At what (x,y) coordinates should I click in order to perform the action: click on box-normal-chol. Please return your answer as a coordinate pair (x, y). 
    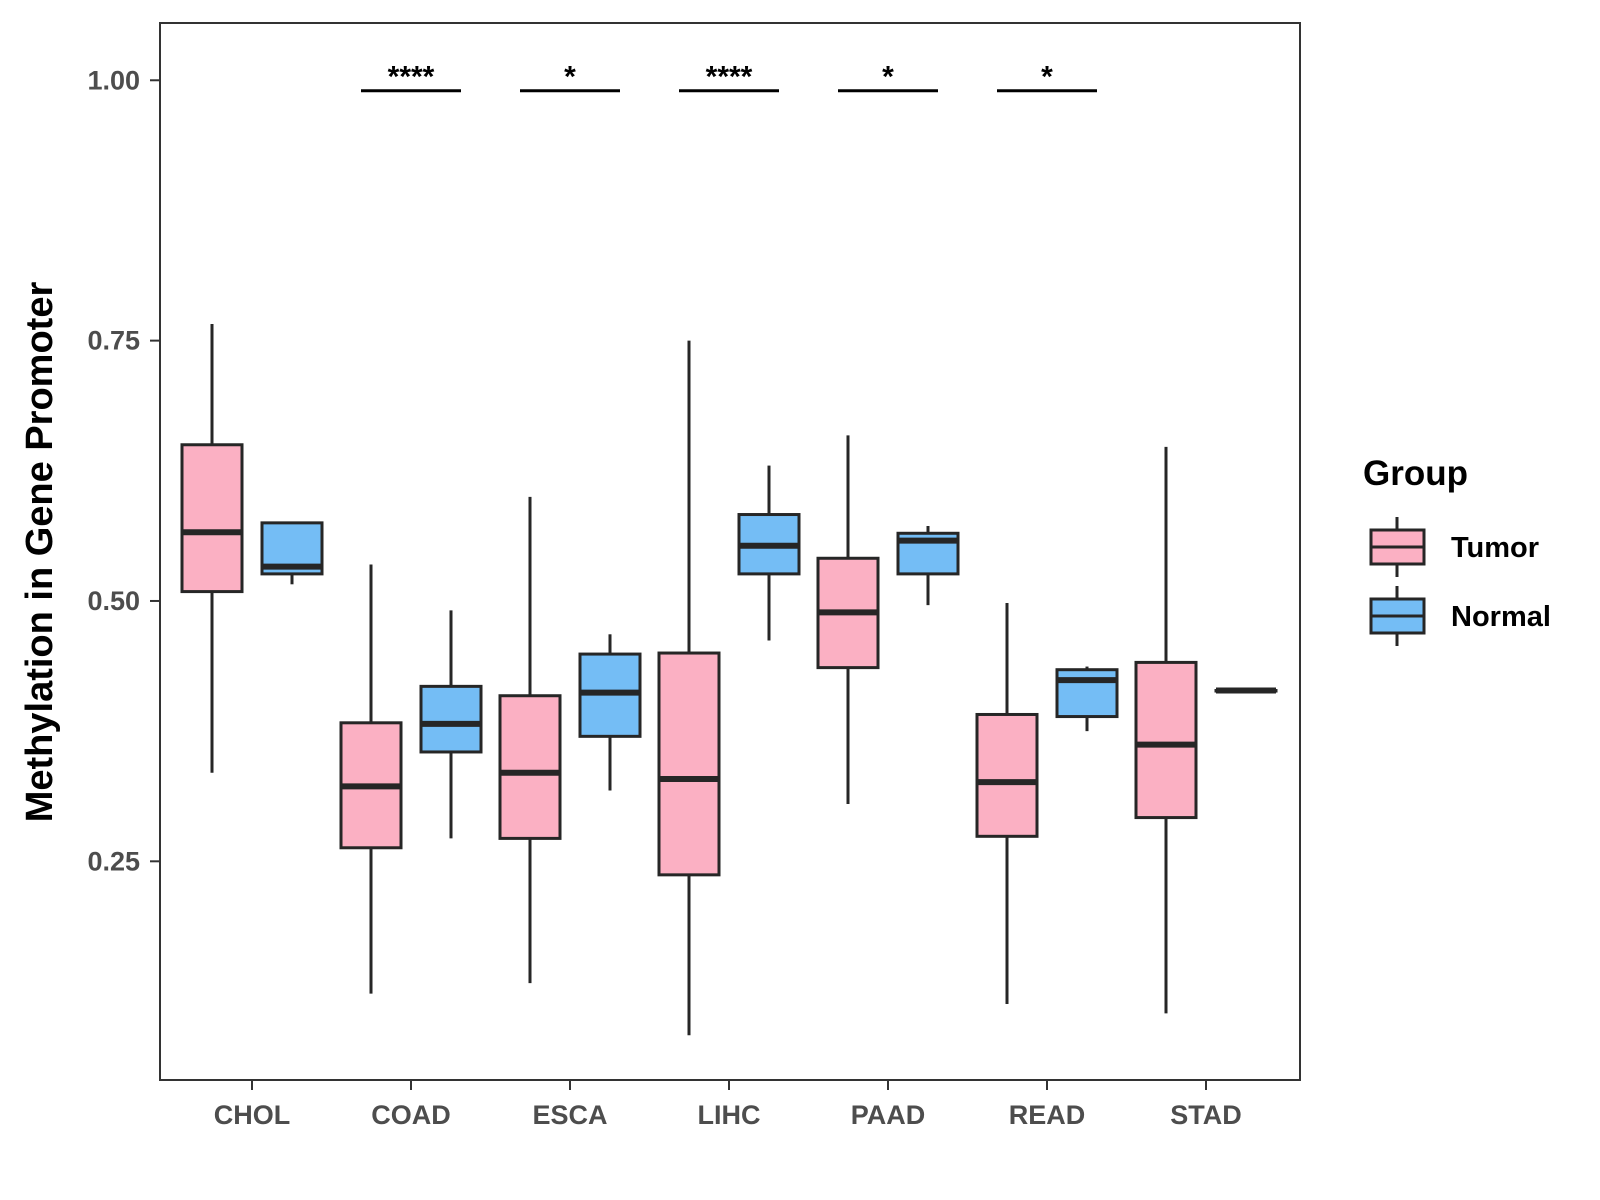
    Looking at the image, I should click on (292, 553).